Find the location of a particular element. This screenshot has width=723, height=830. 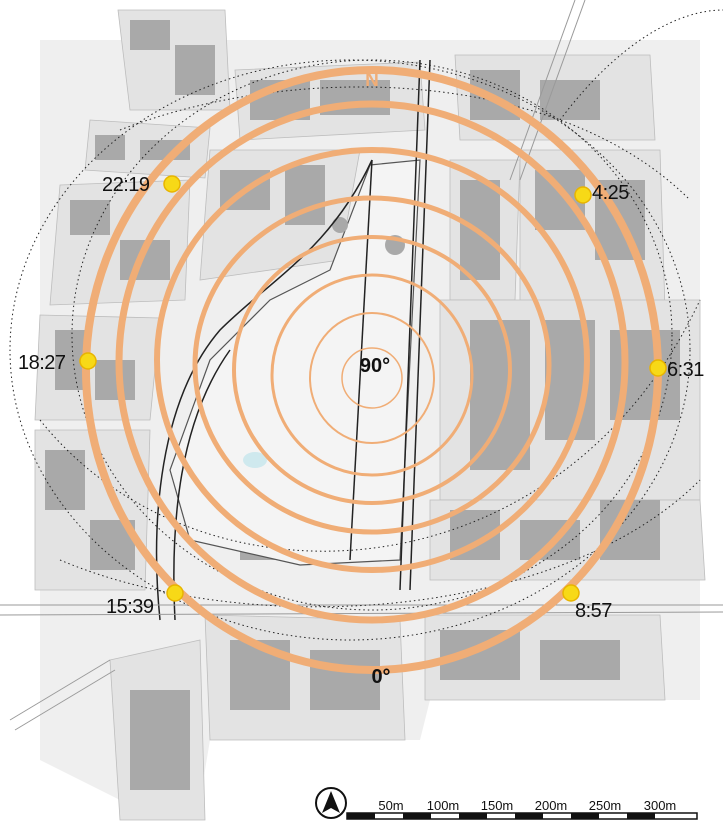

scale-label: 50m is located at coordinates (390, 805).